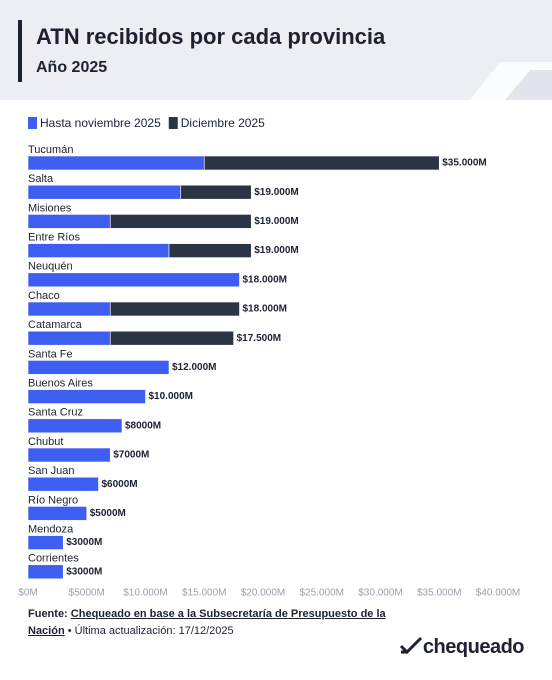 This screenshot has width=552, height=680. Describe the element at coordinates (473, 647) in the screenshot. I see `logo-text: chequeado` at that location.